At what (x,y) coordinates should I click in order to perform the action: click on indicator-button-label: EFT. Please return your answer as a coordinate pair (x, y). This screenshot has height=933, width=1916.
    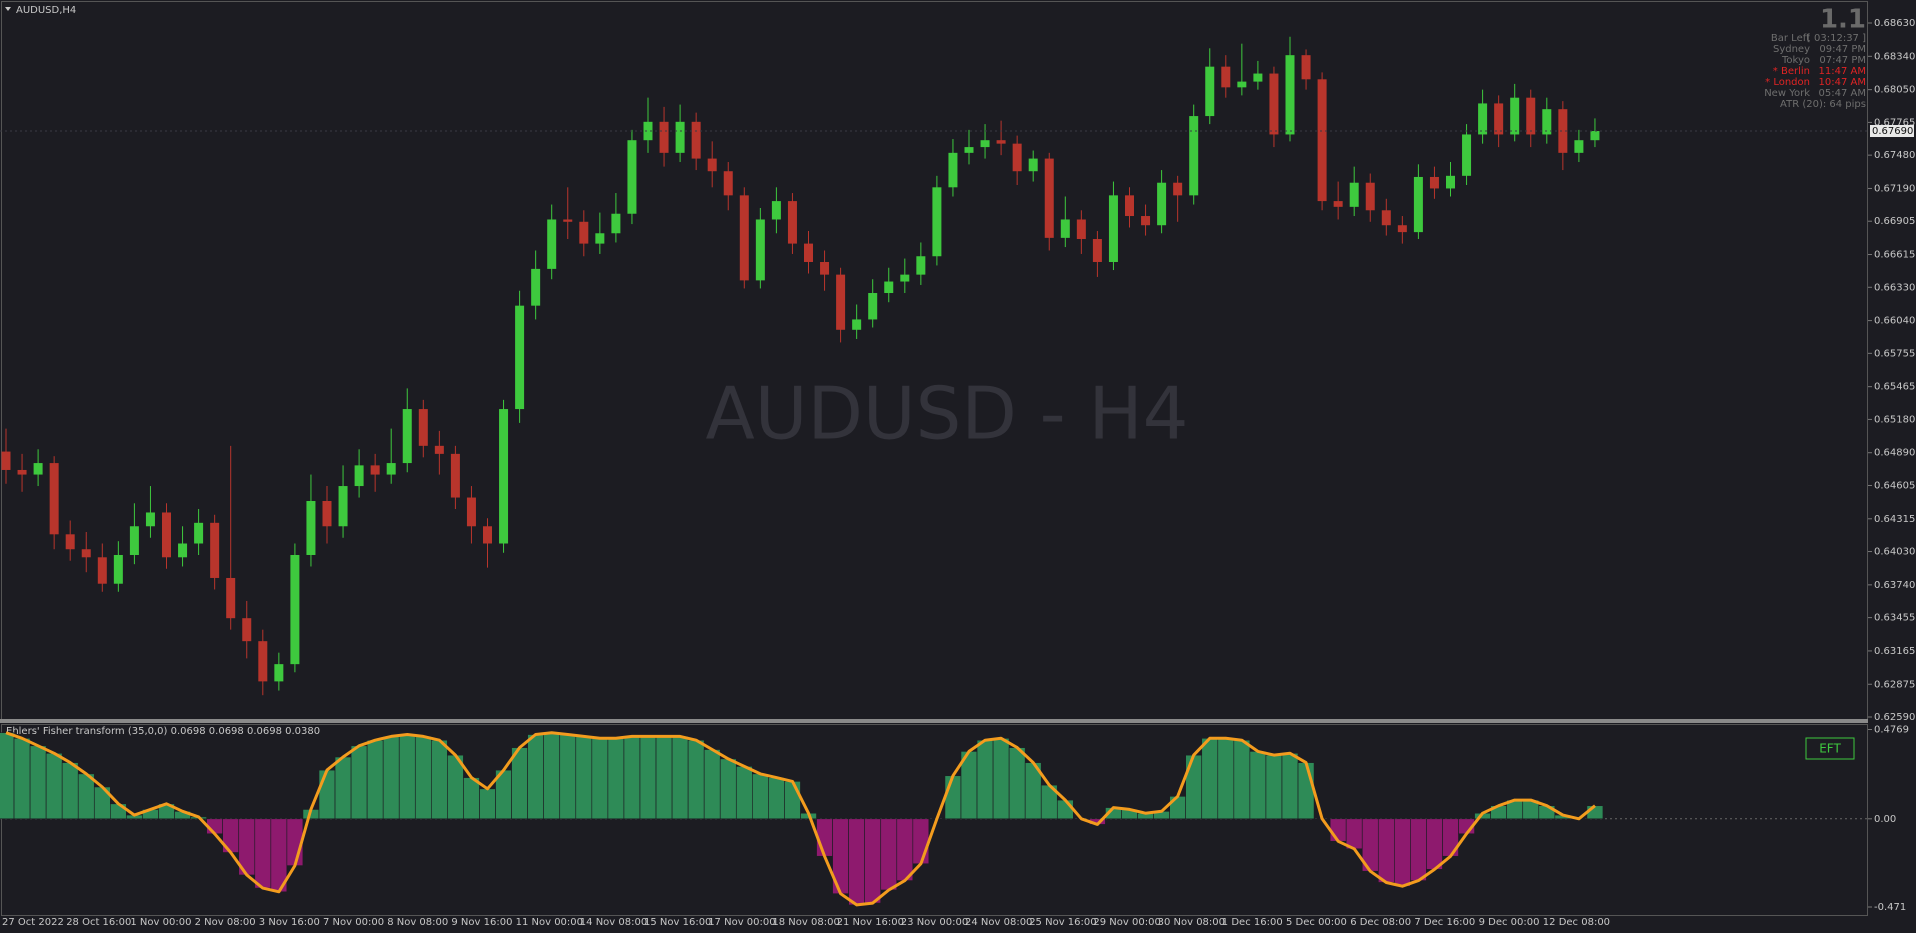
    Looking at the image, I should click on (1830, 749).